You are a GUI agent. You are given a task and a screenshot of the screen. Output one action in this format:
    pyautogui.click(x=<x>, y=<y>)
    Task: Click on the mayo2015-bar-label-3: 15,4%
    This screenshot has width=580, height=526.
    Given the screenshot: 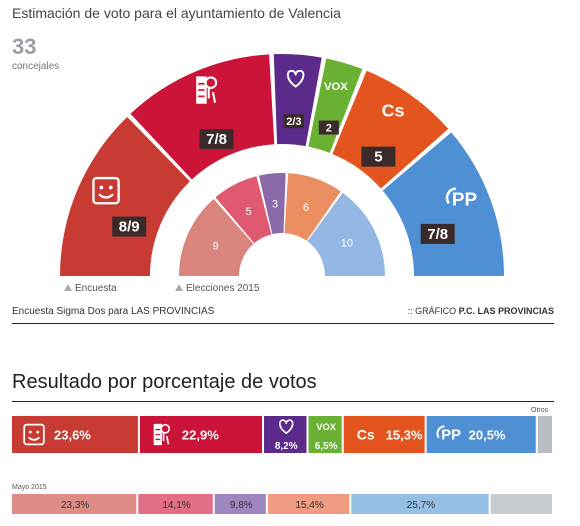 What is the action you would take?
    pyautogui.click(x=309, y=505)
    